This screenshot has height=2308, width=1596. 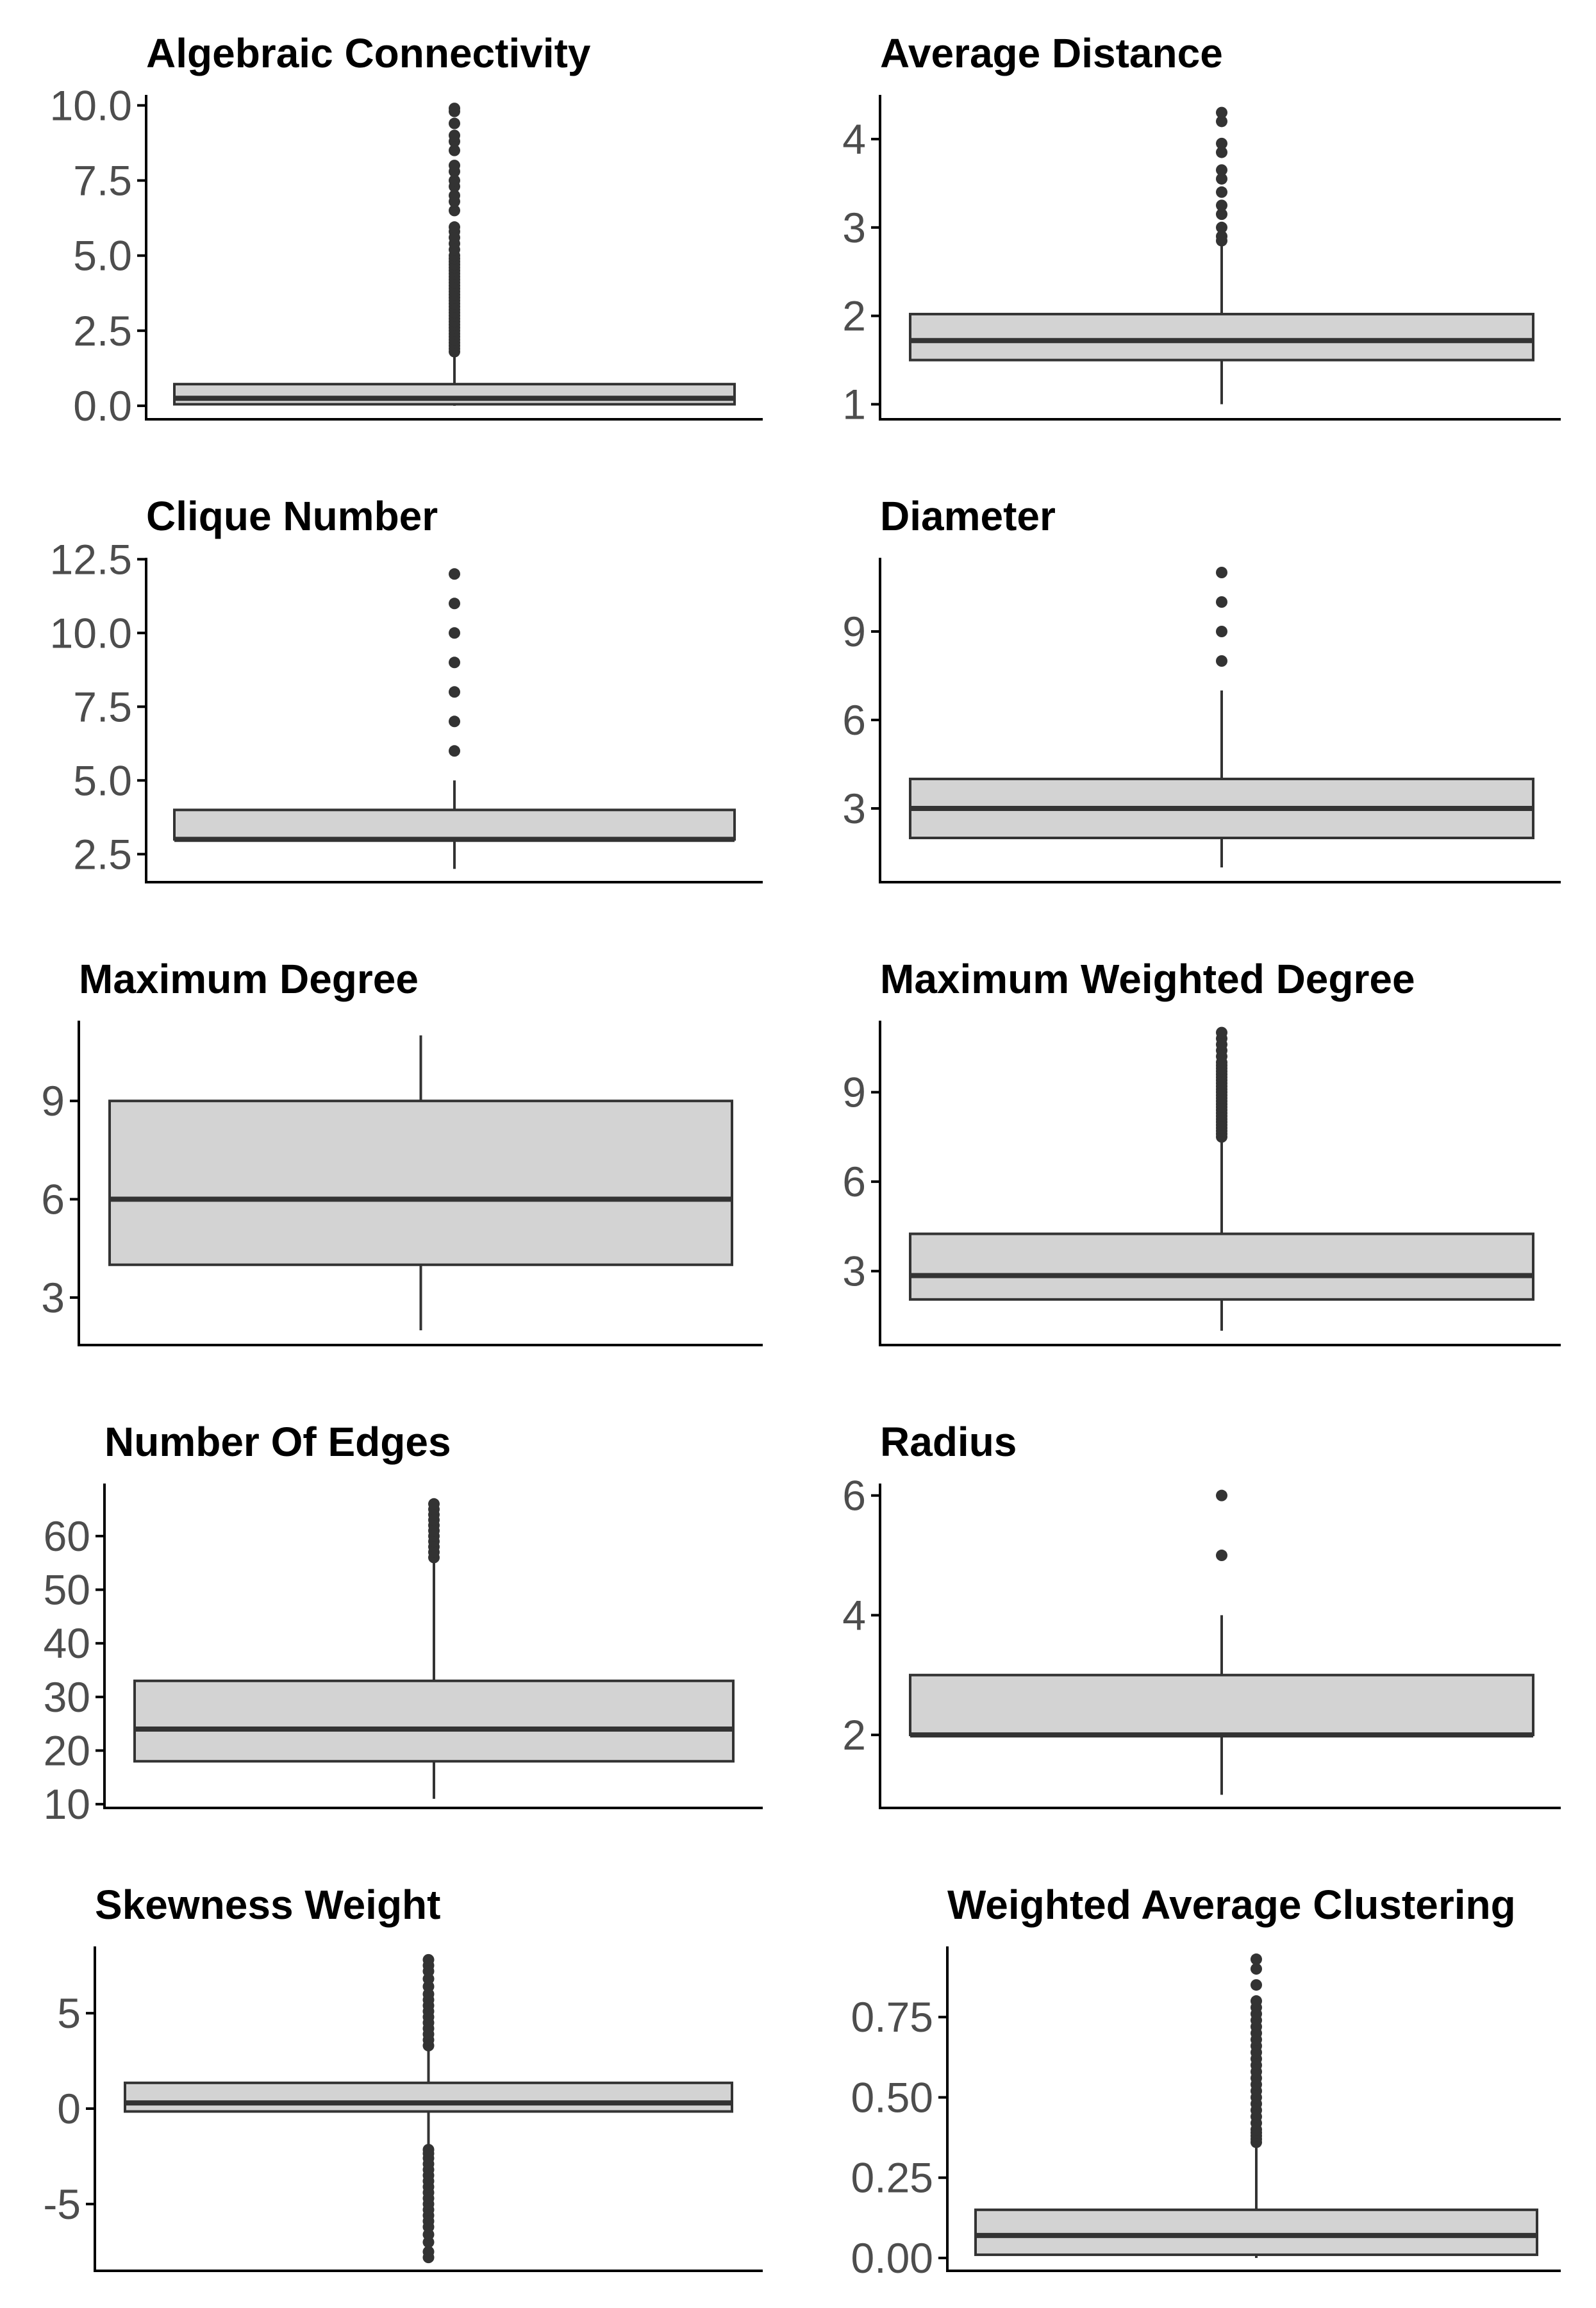 What do you see at coordinates (368, 53) in the screenshot?
I see `panel-title: Algebraic Connectivity` at bounding box center [368, 53].